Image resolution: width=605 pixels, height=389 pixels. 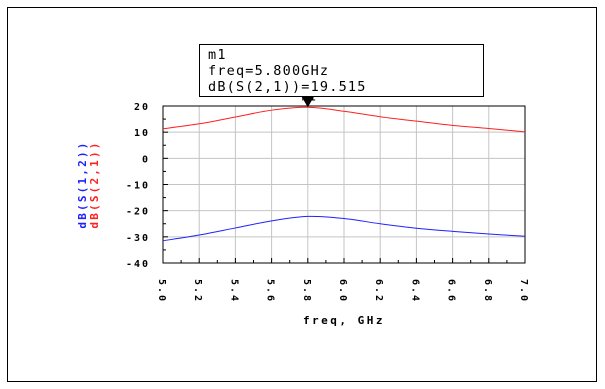 What do you see at coordinates (451, 291) in the screenshot?
I see `x-tick-label: 6.6` at bounding box center [451, 291].